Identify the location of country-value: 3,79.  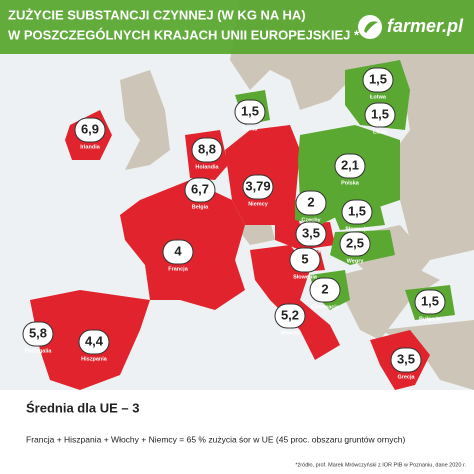
(257, 185).